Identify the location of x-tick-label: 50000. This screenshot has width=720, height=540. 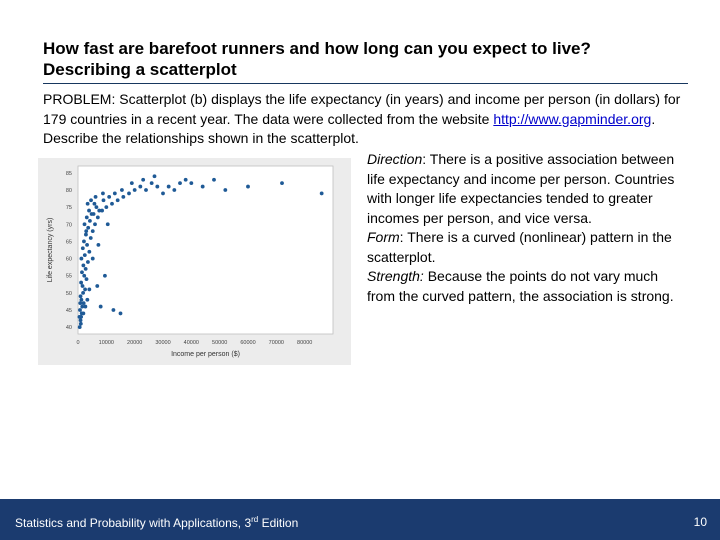
(219, 343).